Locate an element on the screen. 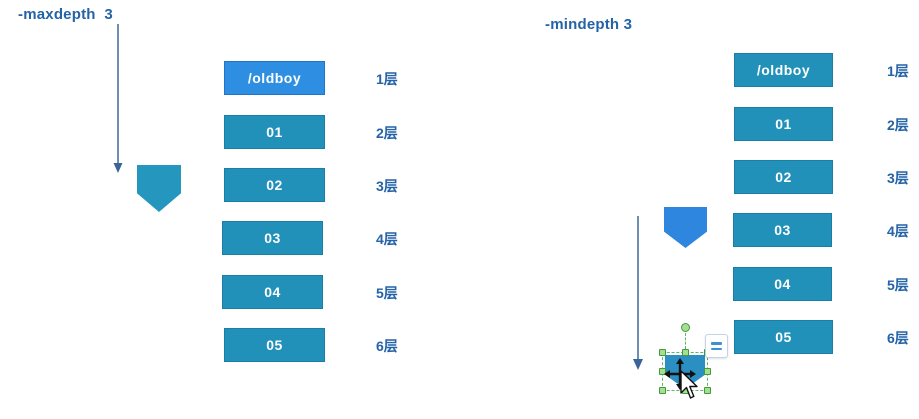  depth-label-6-right: 6层 is located at coordinates (898, 338).